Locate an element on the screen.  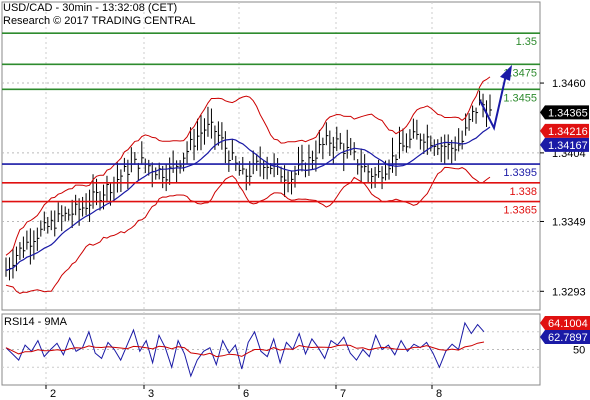
y-tick-label: 1.3349 is located at coordinates (569, 222).